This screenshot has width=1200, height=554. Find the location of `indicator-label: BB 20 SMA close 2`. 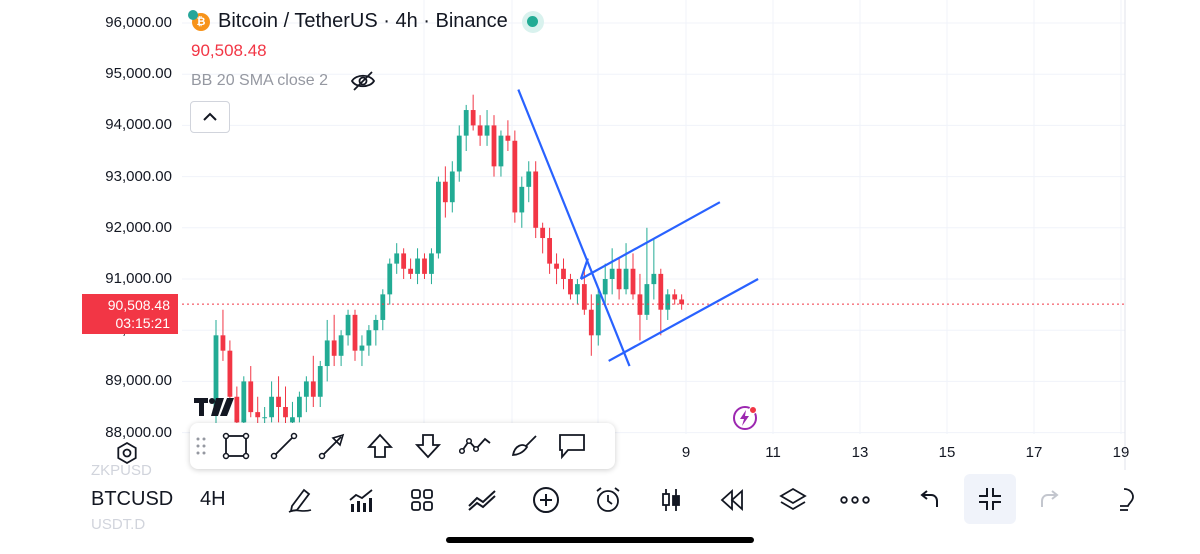

indicator-label: BB 20 SMA close 2 is located at coordinates (259, 80).